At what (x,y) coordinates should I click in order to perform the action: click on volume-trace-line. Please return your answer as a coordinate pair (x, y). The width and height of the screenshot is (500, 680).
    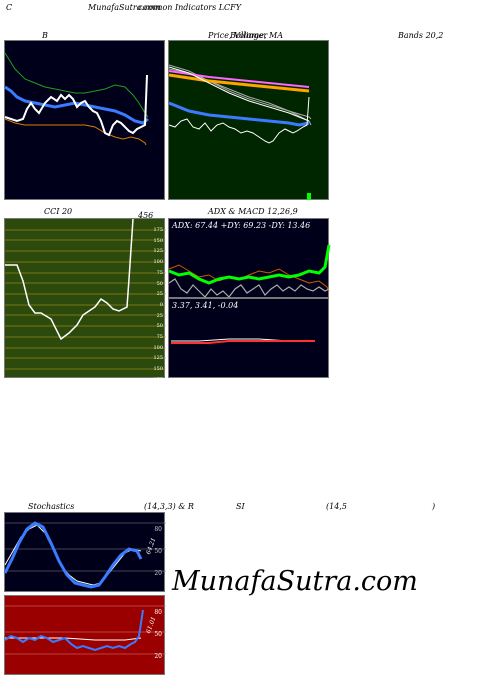
    Looking at the image, I should click on (239, 120).